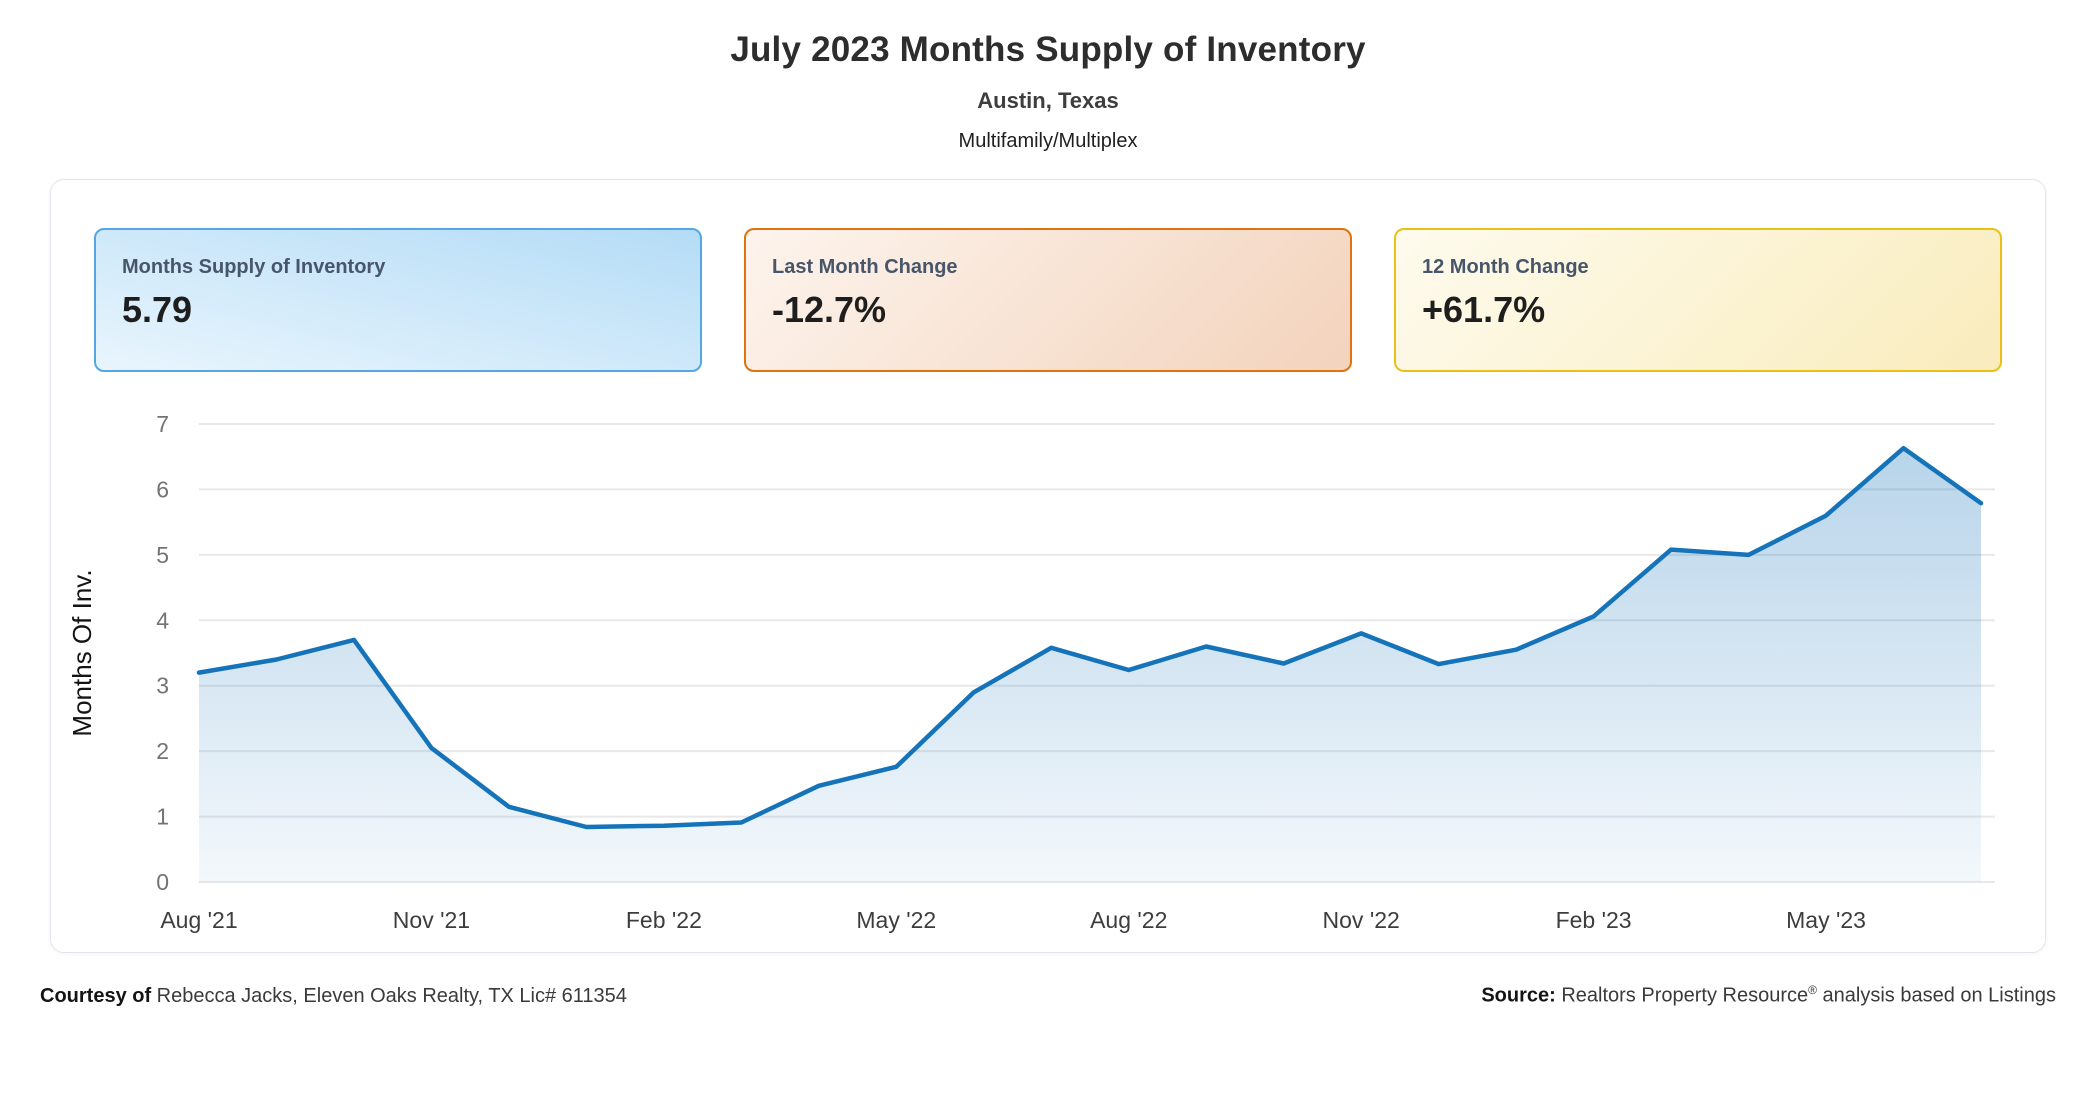  What do you see at coordinates (254, 267) in the screenshot?
I see `months-supply-label: Months Supply of Inventory` at bounding box center [254, 267].